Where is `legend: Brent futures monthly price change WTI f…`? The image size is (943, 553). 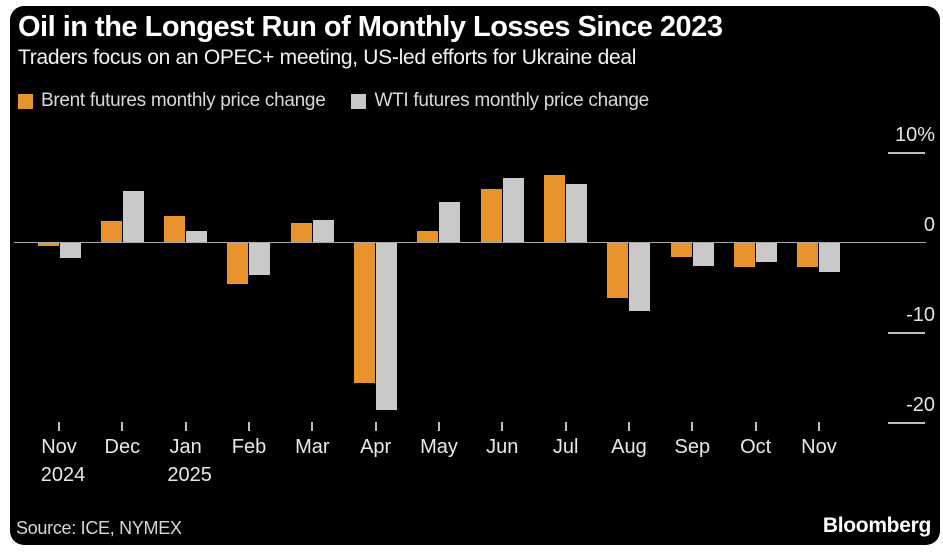 legend: Brent futures monthly price change WTI f… is located at coordinates (333, 101).